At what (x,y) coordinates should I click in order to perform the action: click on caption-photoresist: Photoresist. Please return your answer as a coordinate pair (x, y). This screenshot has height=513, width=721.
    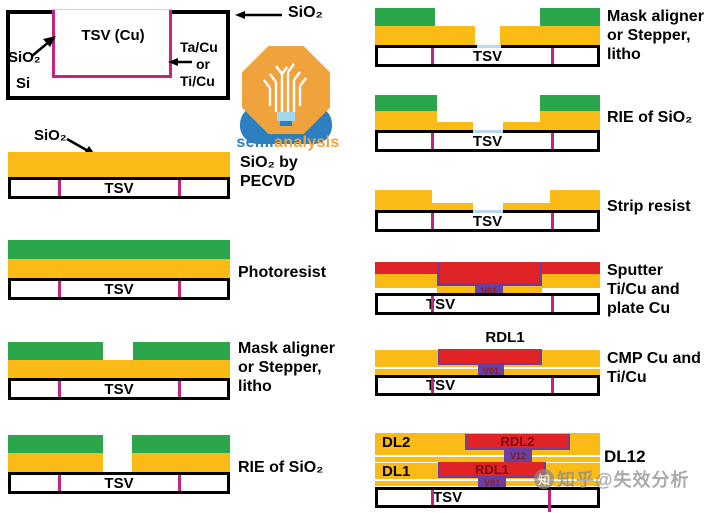
    Looking at the image, I should click on (282, 272).